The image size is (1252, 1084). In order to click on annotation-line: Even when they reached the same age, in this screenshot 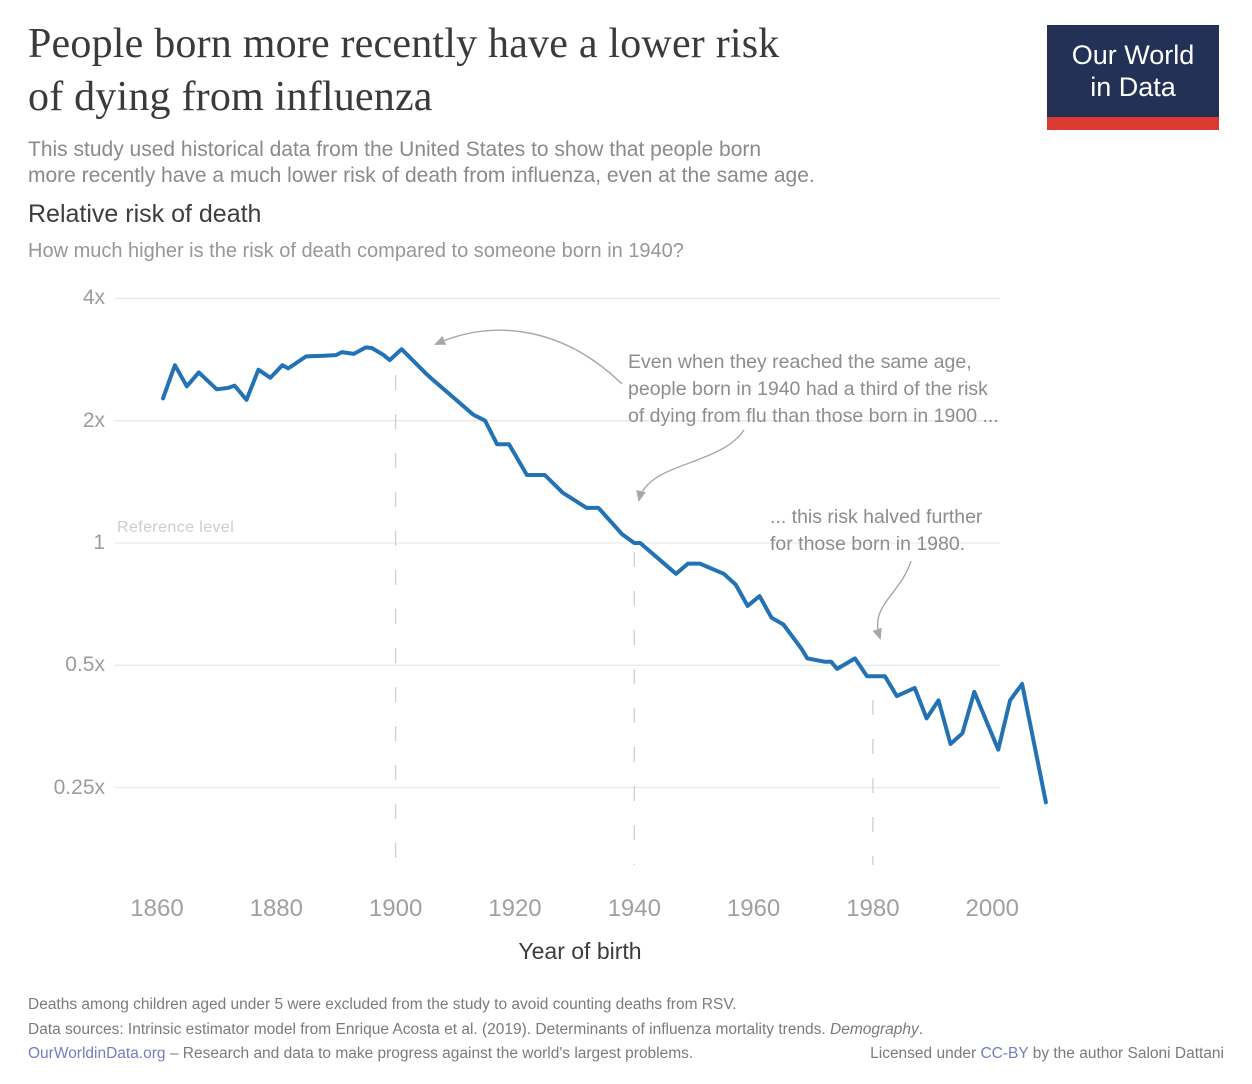, I will do `click(800, 362)`.